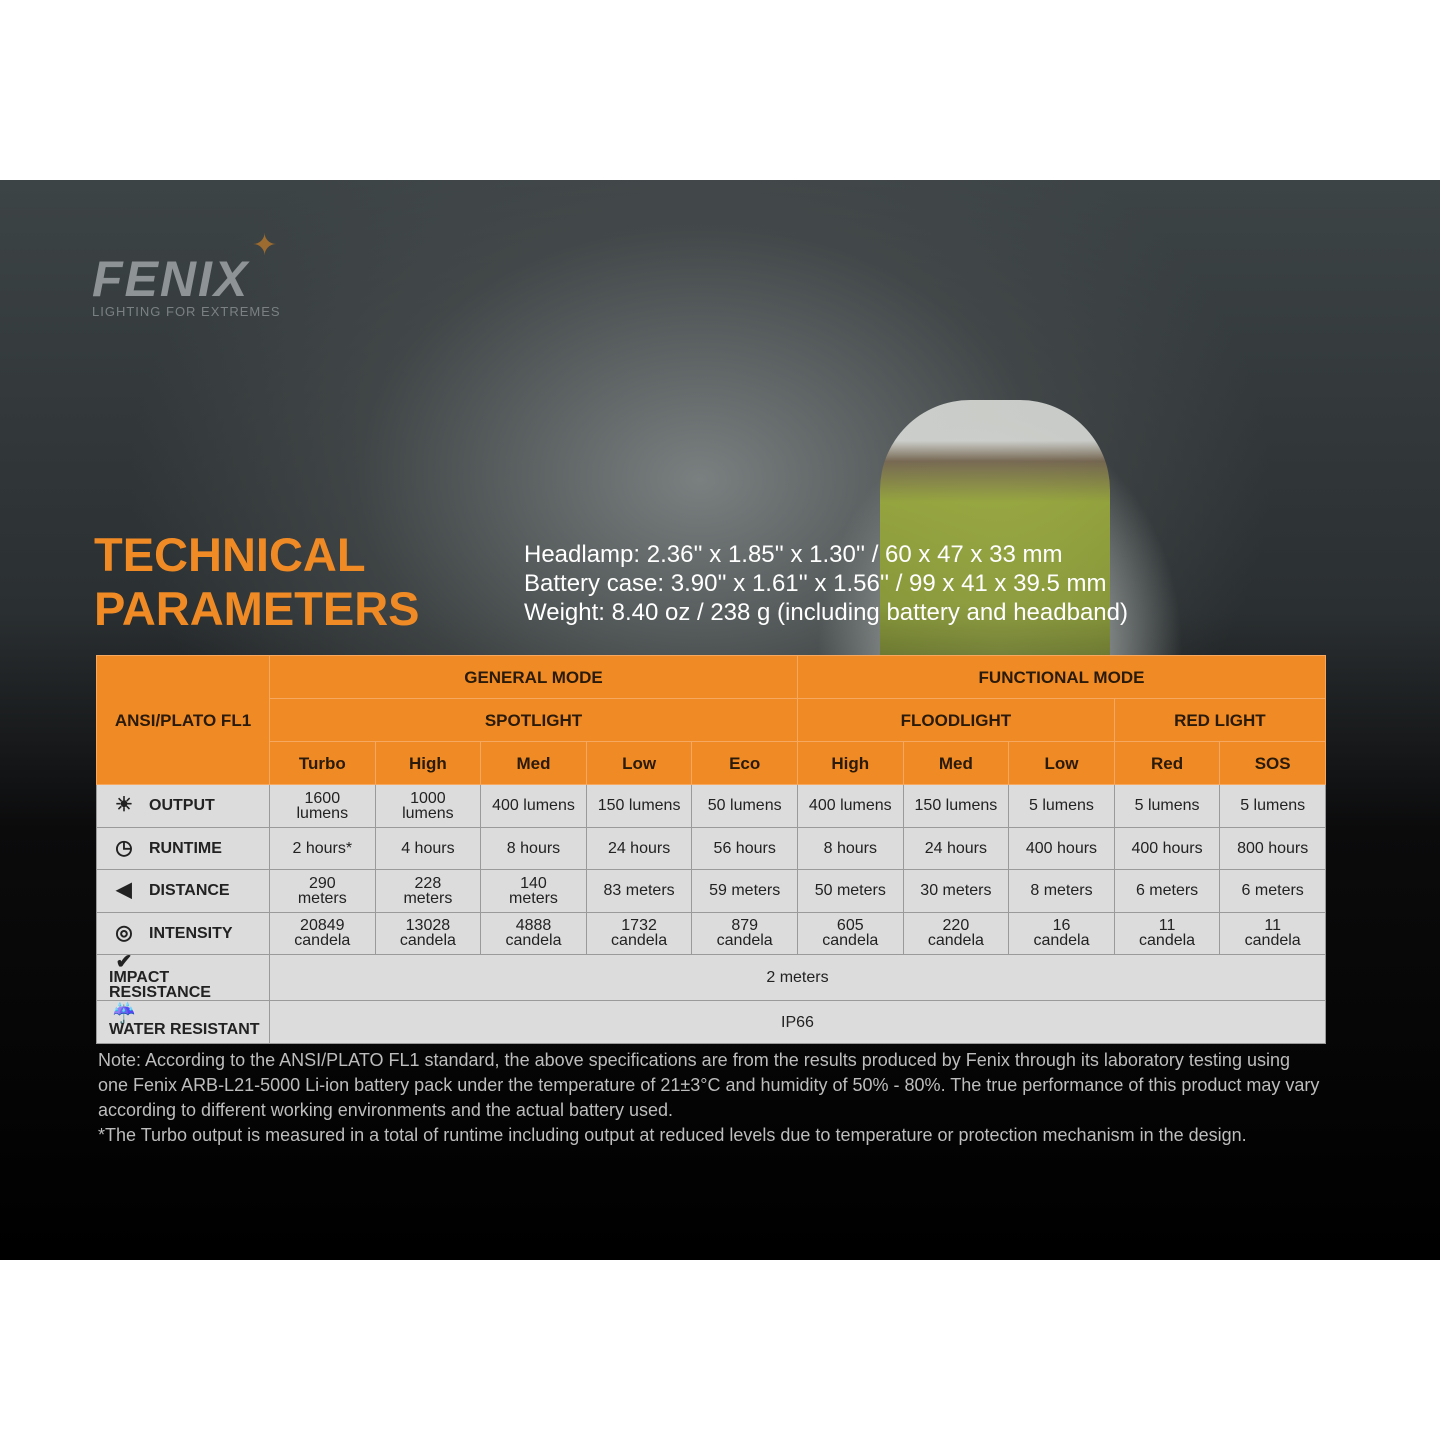  I want to click on light-rays-icon: ☀, so click(124, 805).